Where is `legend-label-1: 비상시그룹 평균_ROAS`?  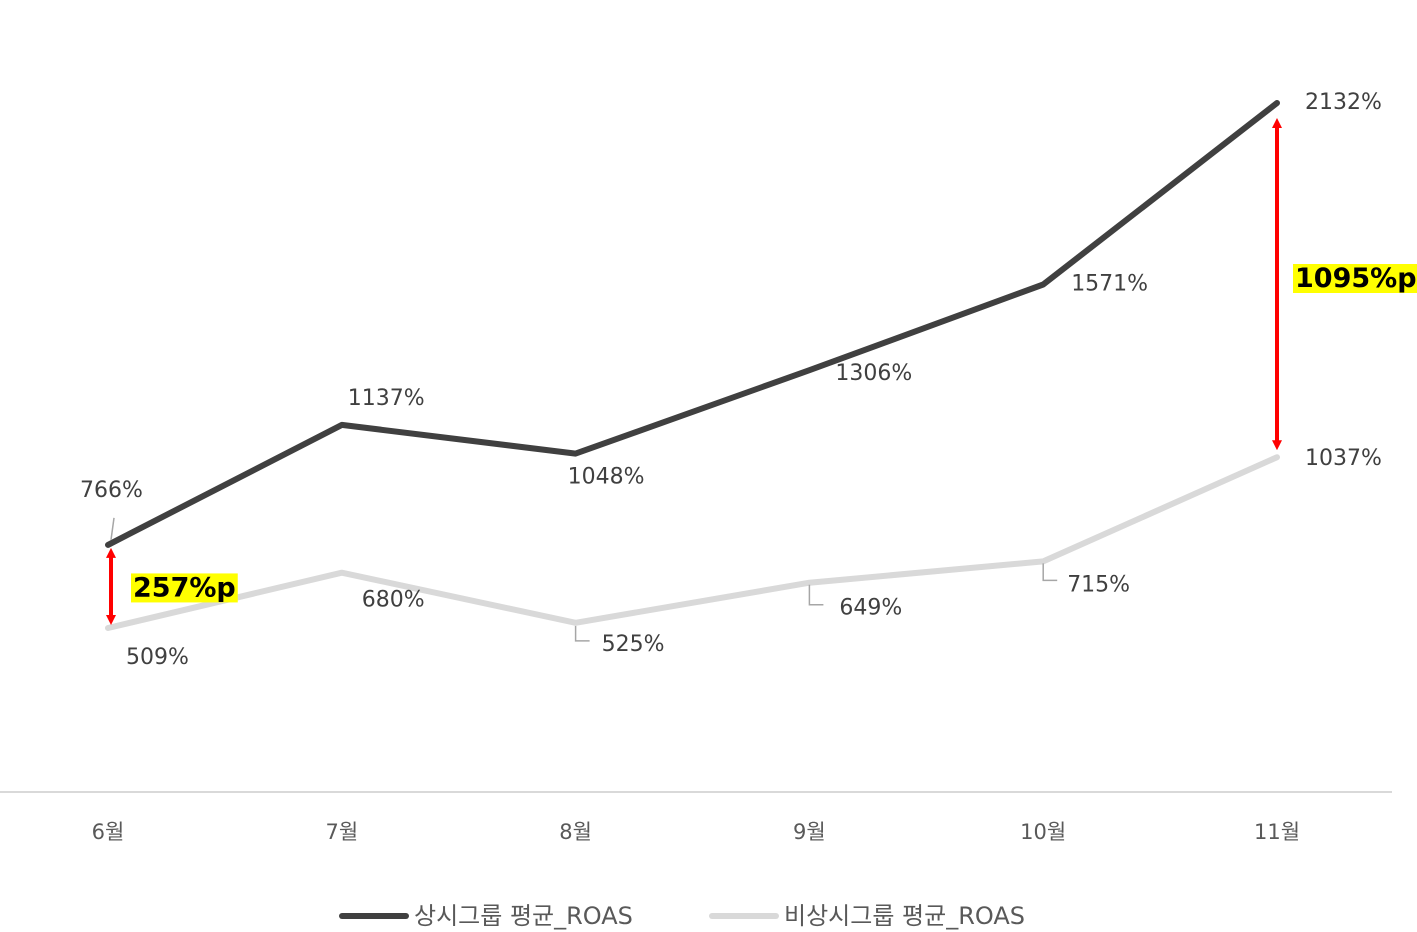
legend-label-1: 비상시그룹 평균_ROAS is located at coordinates (904, 916).